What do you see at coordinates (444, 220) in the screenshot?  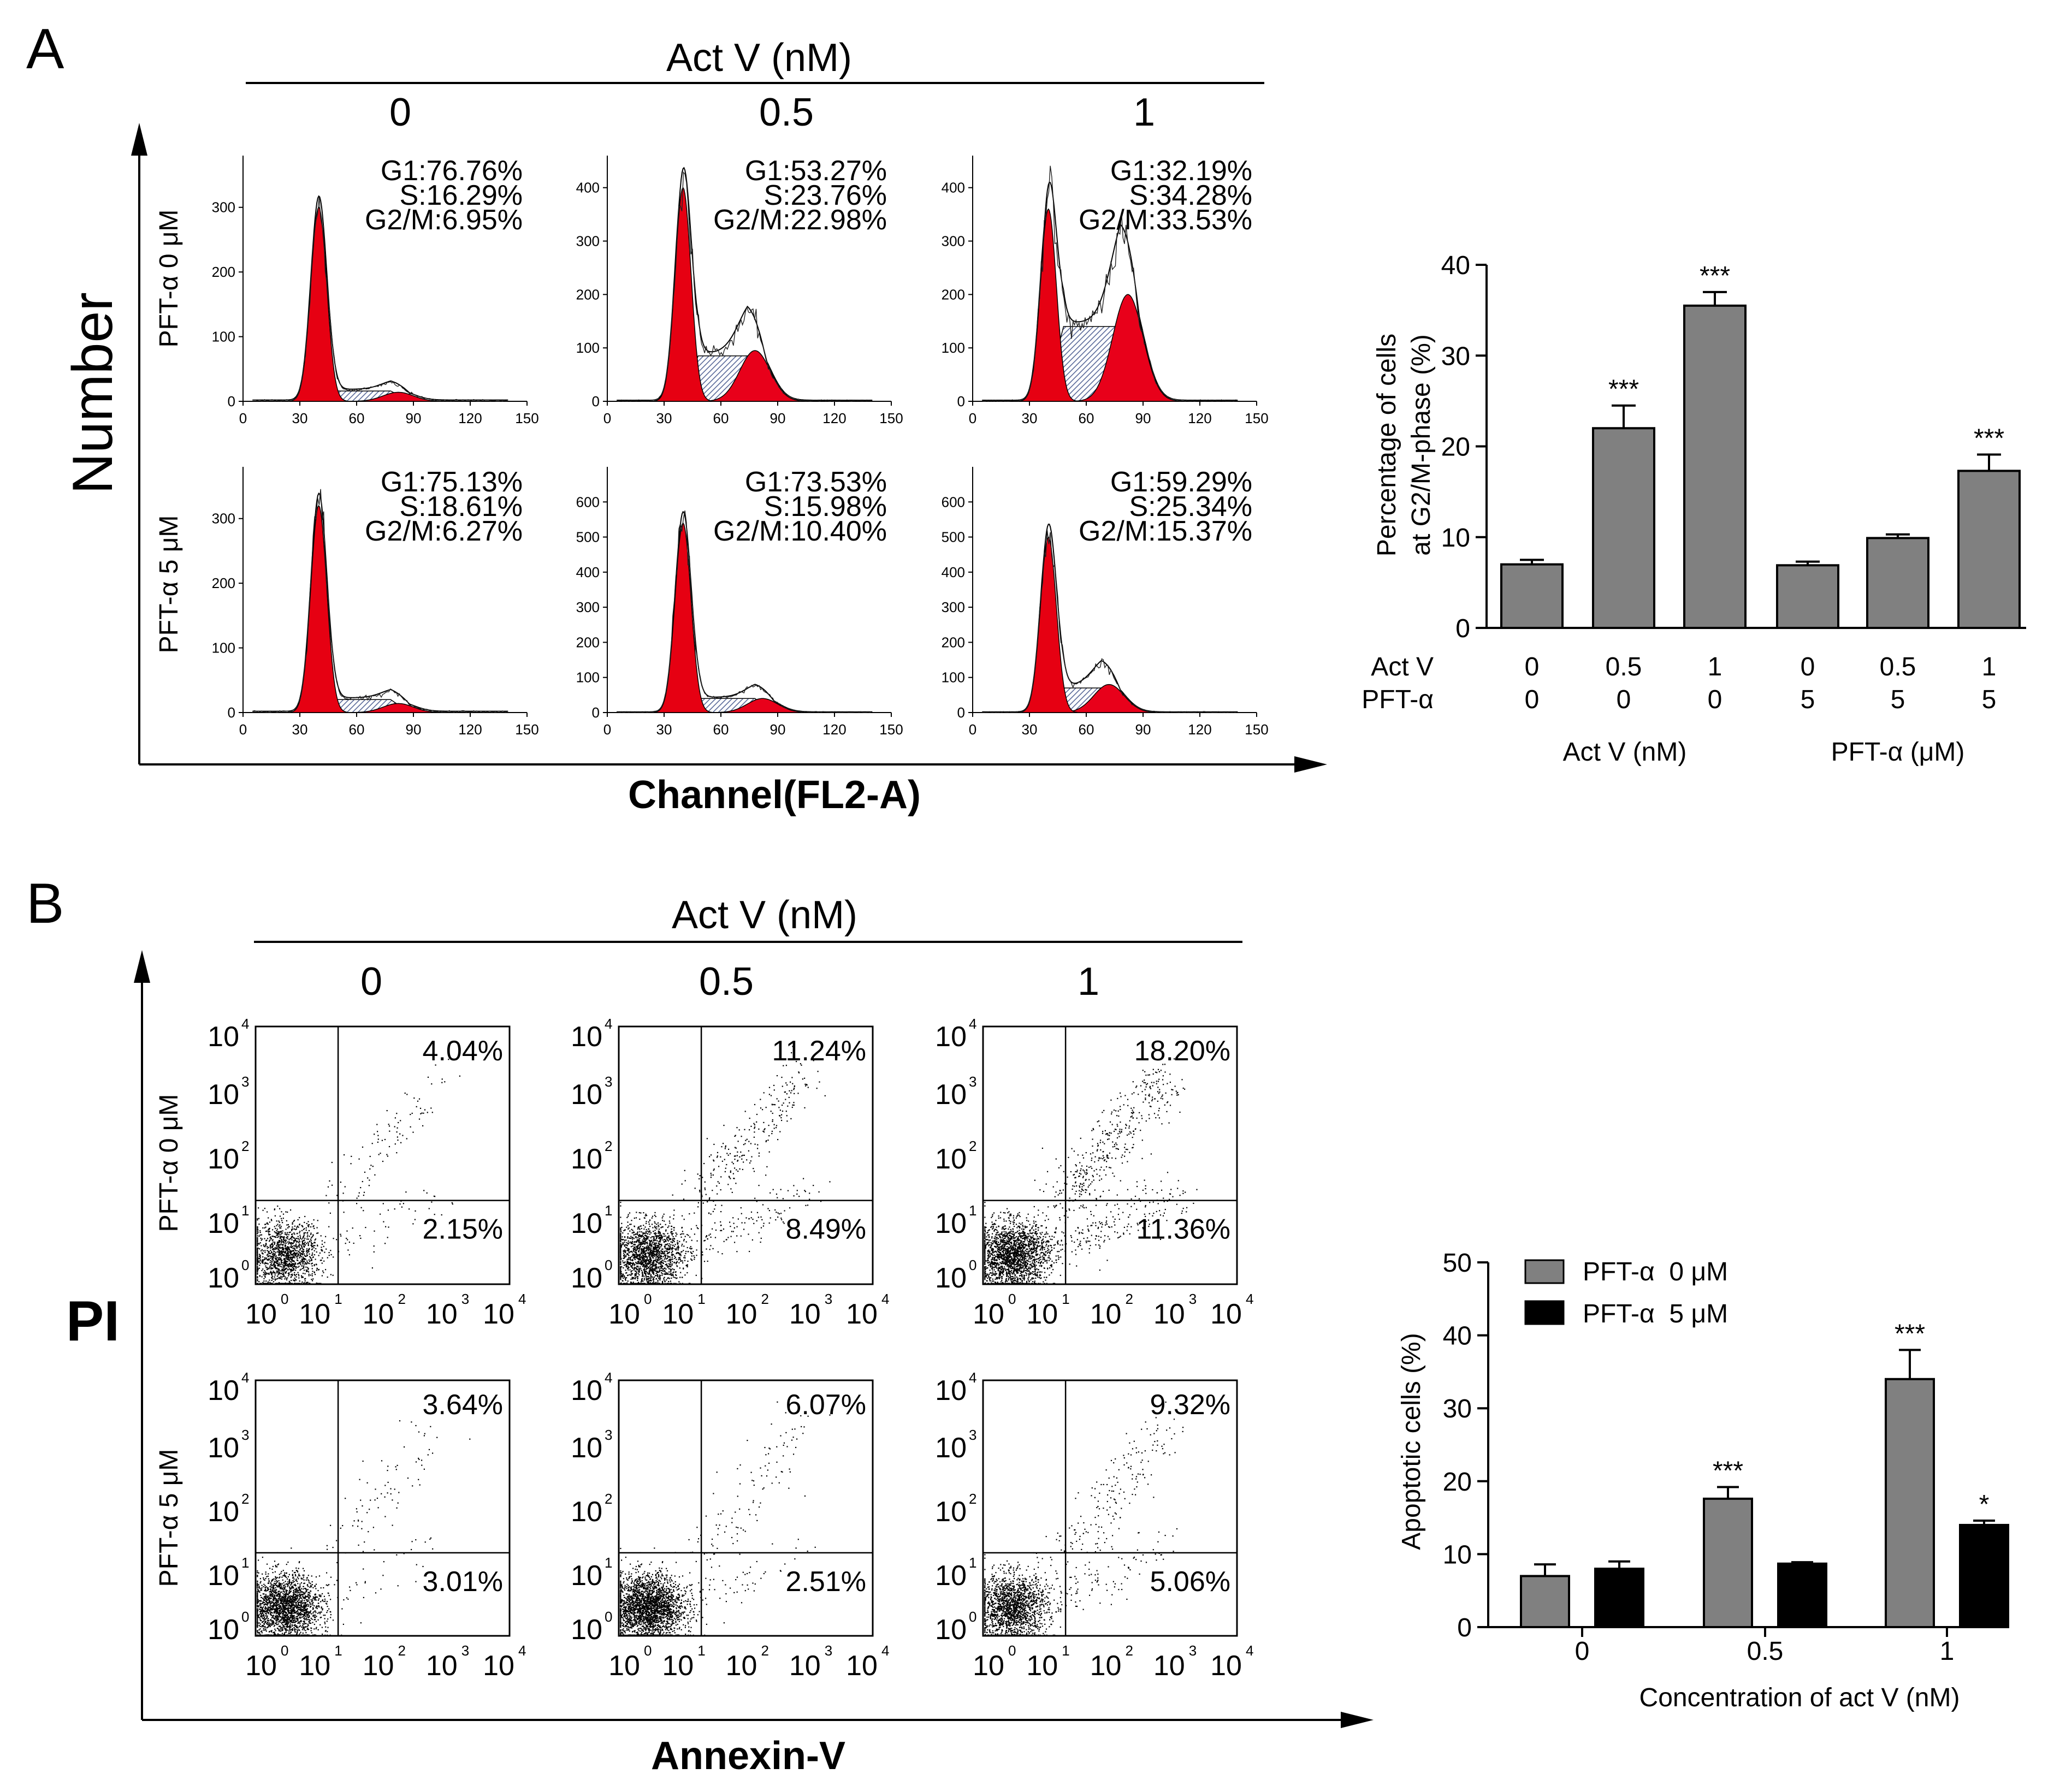 I see `hist-g2m-label: G2/M:6.95%` at bounding box center [444, 220].